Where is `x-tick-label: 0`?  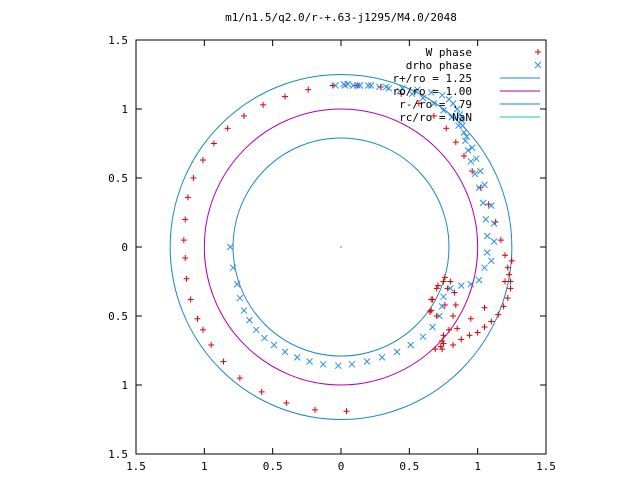 x-tick-label: 0 is located at coordinates (341, 466).